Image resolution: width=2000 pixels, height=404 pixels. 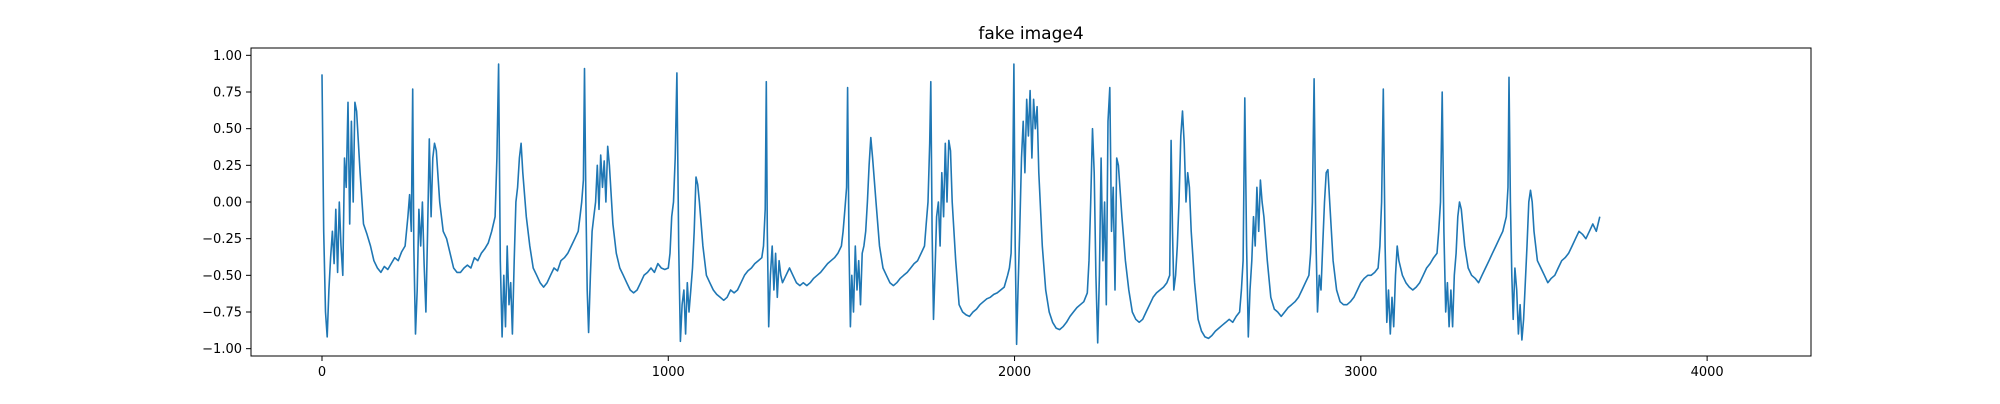 I want to click on chart-title: fake image4, so click(x=1030, y=34).